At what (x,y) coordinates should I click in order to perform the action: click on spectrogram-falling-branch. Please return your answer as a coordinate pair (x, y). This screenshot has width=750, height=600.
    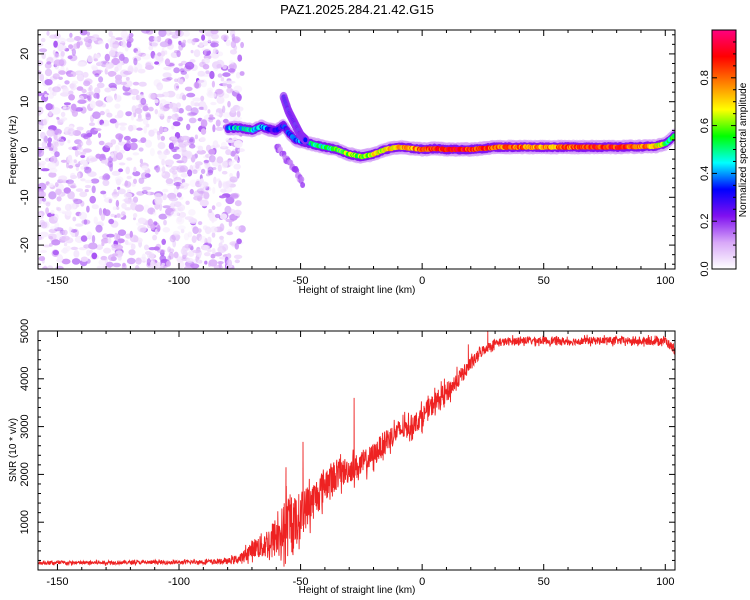
    Looking at the image, I should click on (289, 165).